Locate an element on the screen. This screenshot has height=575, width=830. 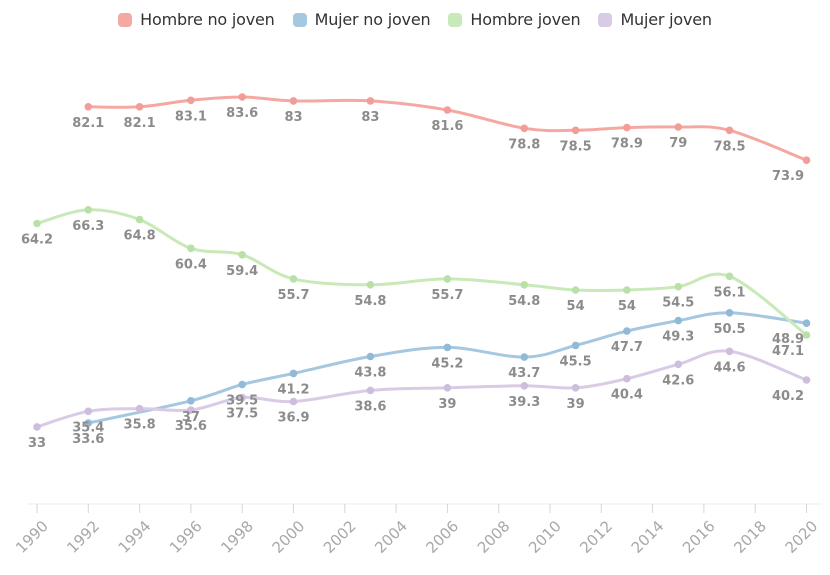
x-axis-label: 2004 is located at coordinates (391, 537).